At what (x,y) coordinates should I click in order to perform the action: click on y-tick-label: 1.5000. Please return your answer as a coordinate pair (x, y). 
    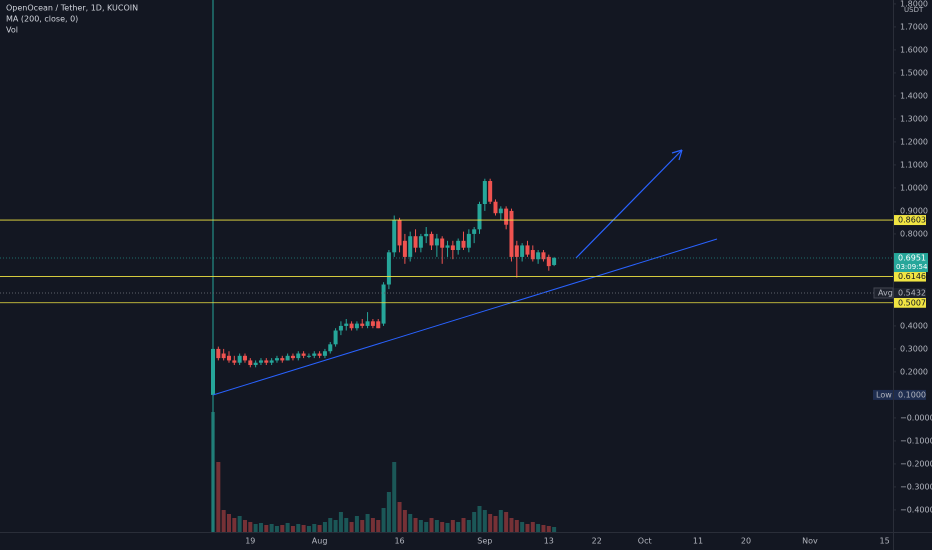
    Looking at the image, I should click on (914, 72).